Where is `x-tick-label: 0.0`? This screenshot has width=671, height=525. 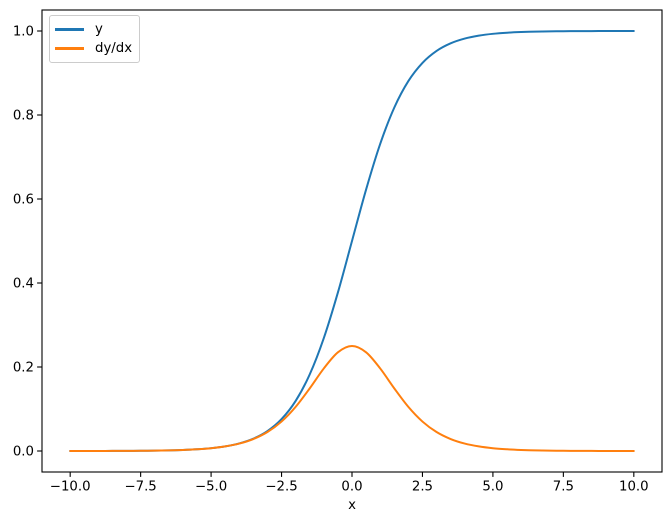
x-tick-label: 0.0 is located at coordinates (351, 487).